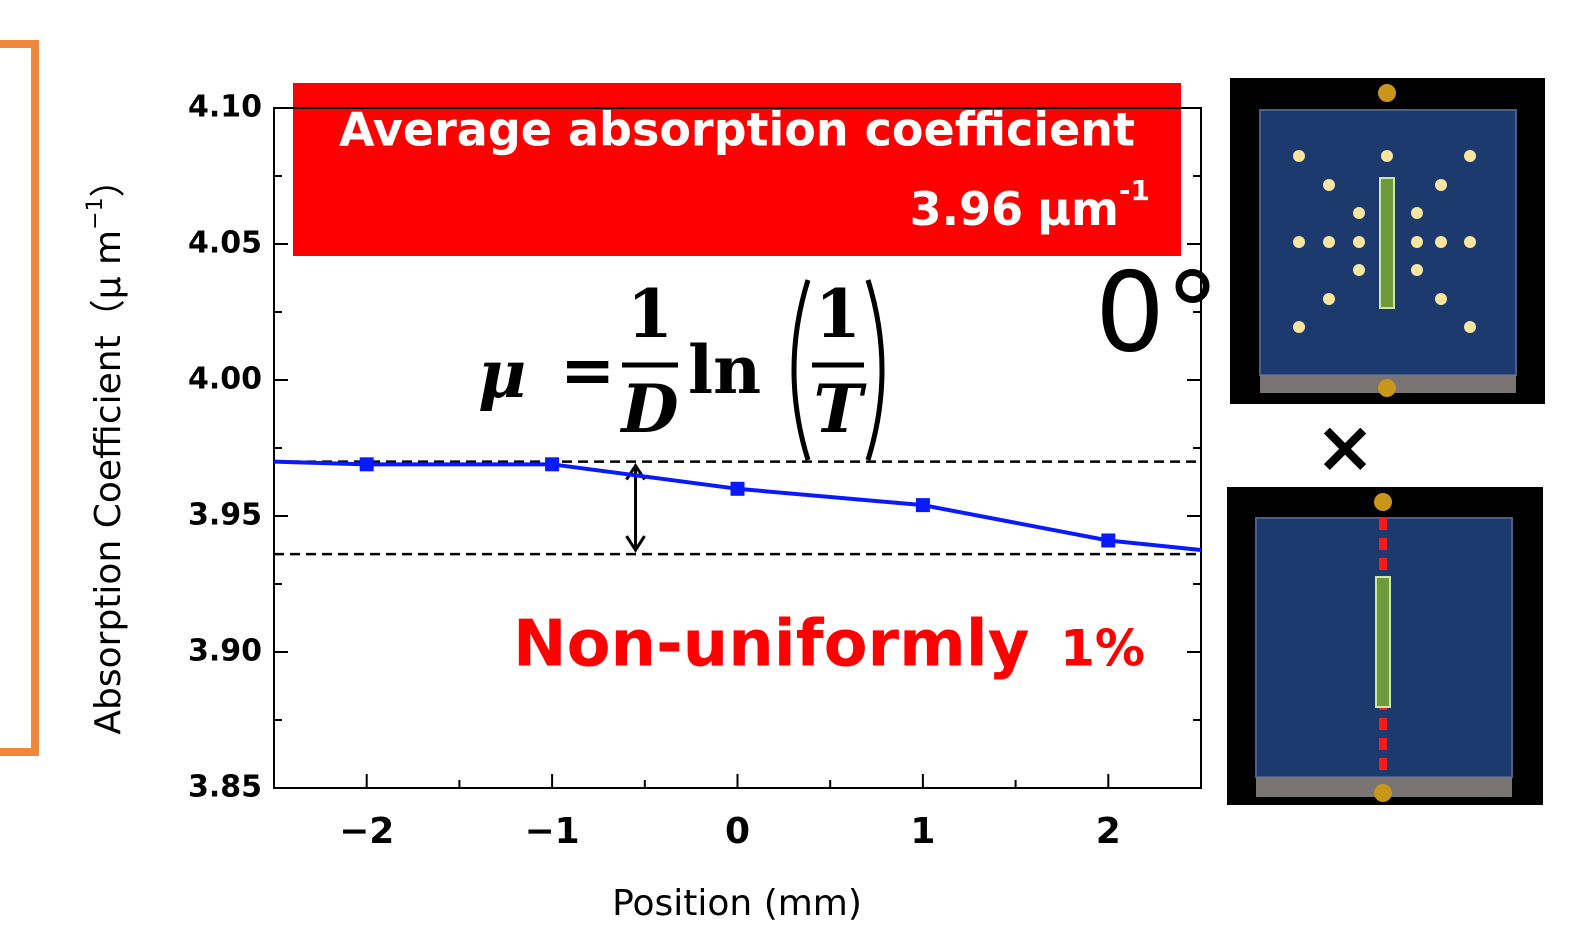 The width and height of the screenshot is (1577, 936). I want to click on y-tick-label: 3.95, so click(225, 515).